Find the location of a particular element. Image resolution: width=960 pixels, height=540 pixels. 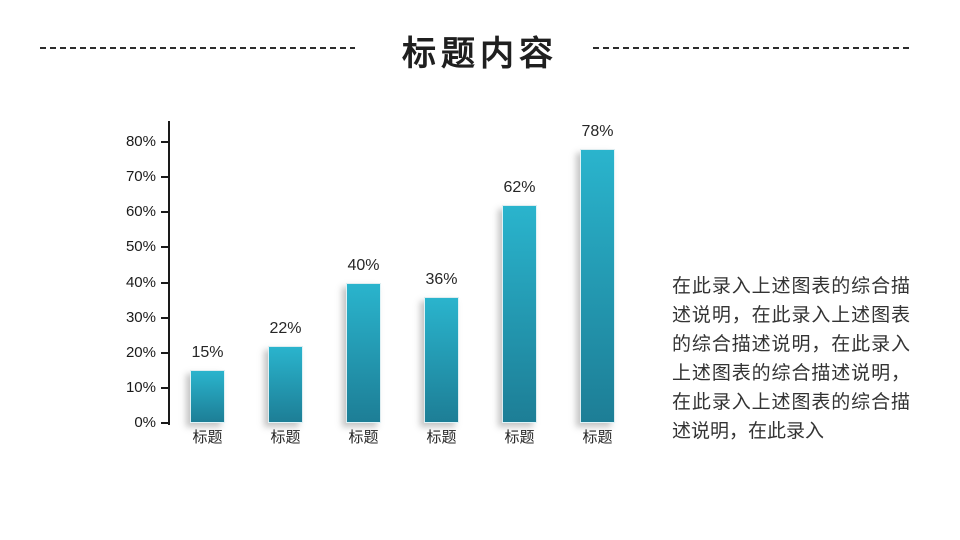

title-dash-right is located at coordinates (751, 48).